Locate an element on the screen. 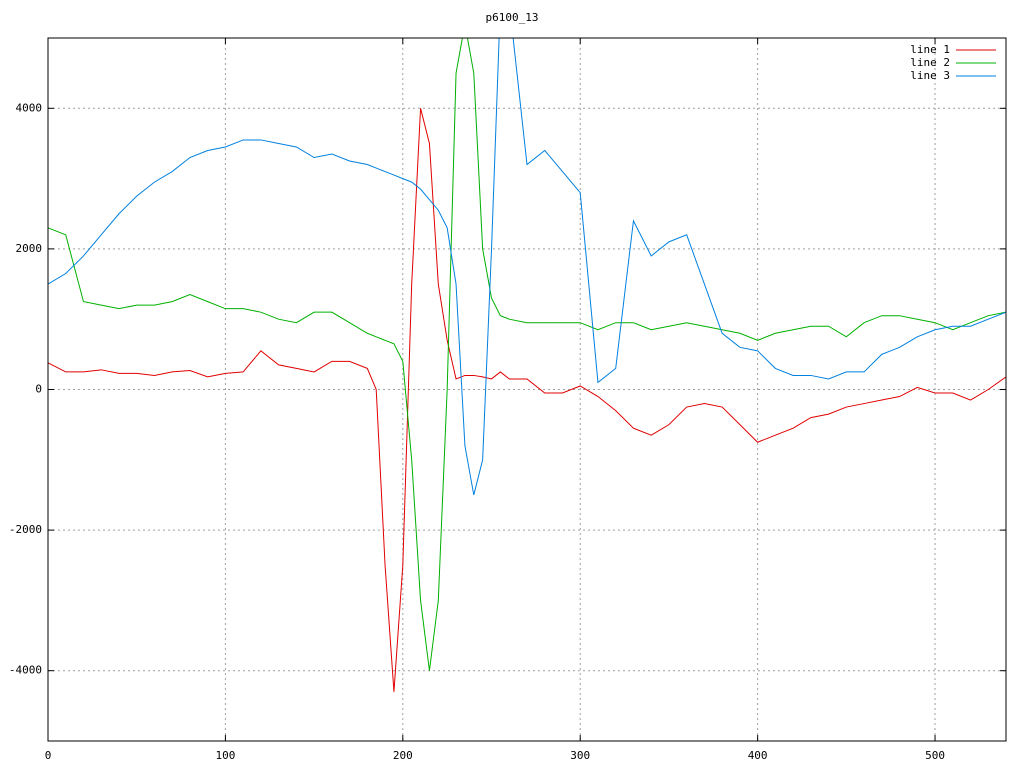 This screenshot has height=768, width=1024. chart-title: p6100_13 is located at coordinates (512, 17).